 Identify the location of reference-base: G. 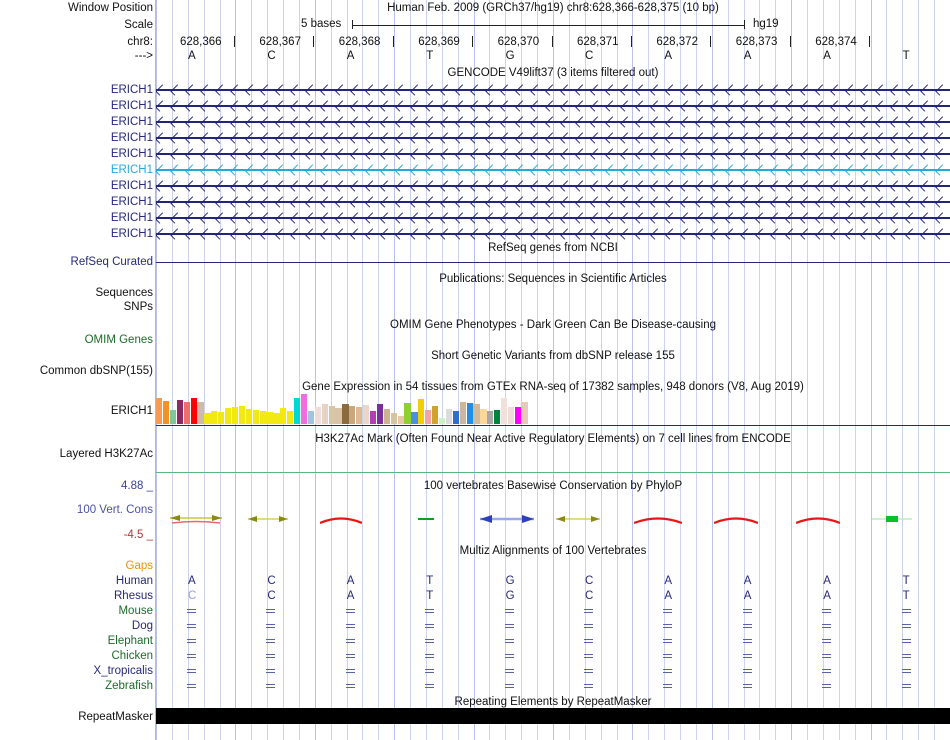
(510, 56).